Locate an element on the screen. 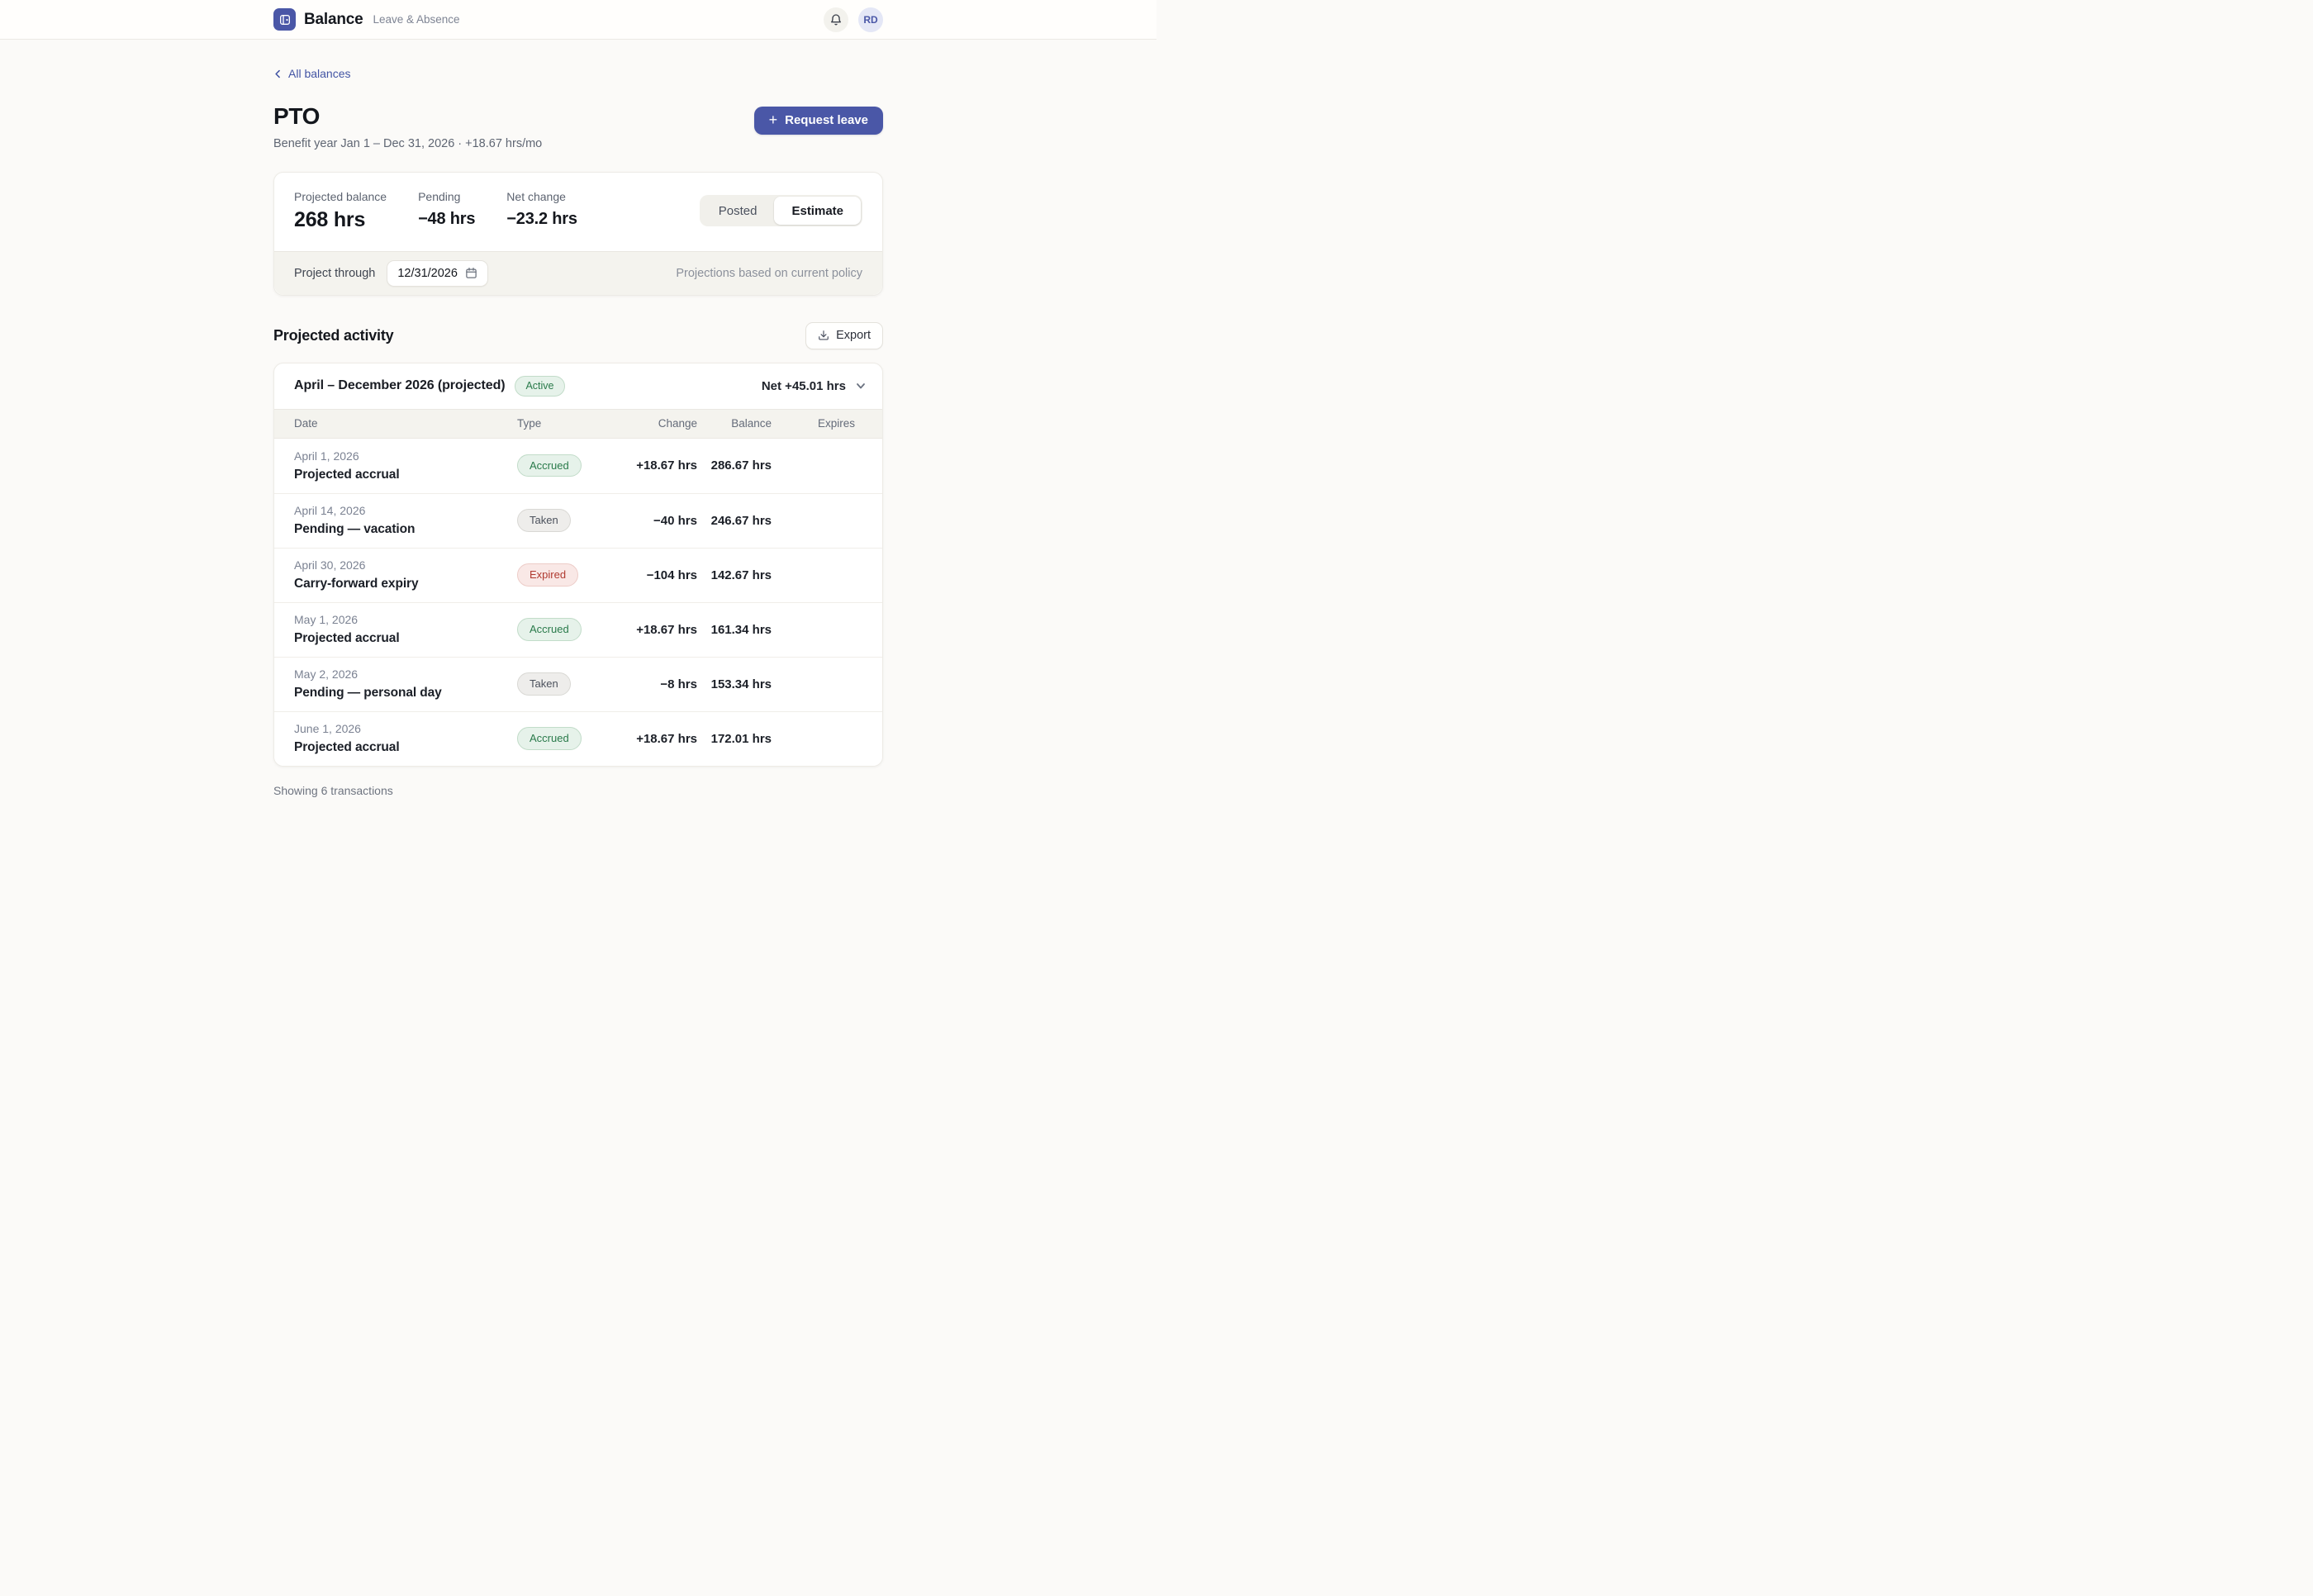  column-header-expires: Expires is located at coordinates (836, 423).